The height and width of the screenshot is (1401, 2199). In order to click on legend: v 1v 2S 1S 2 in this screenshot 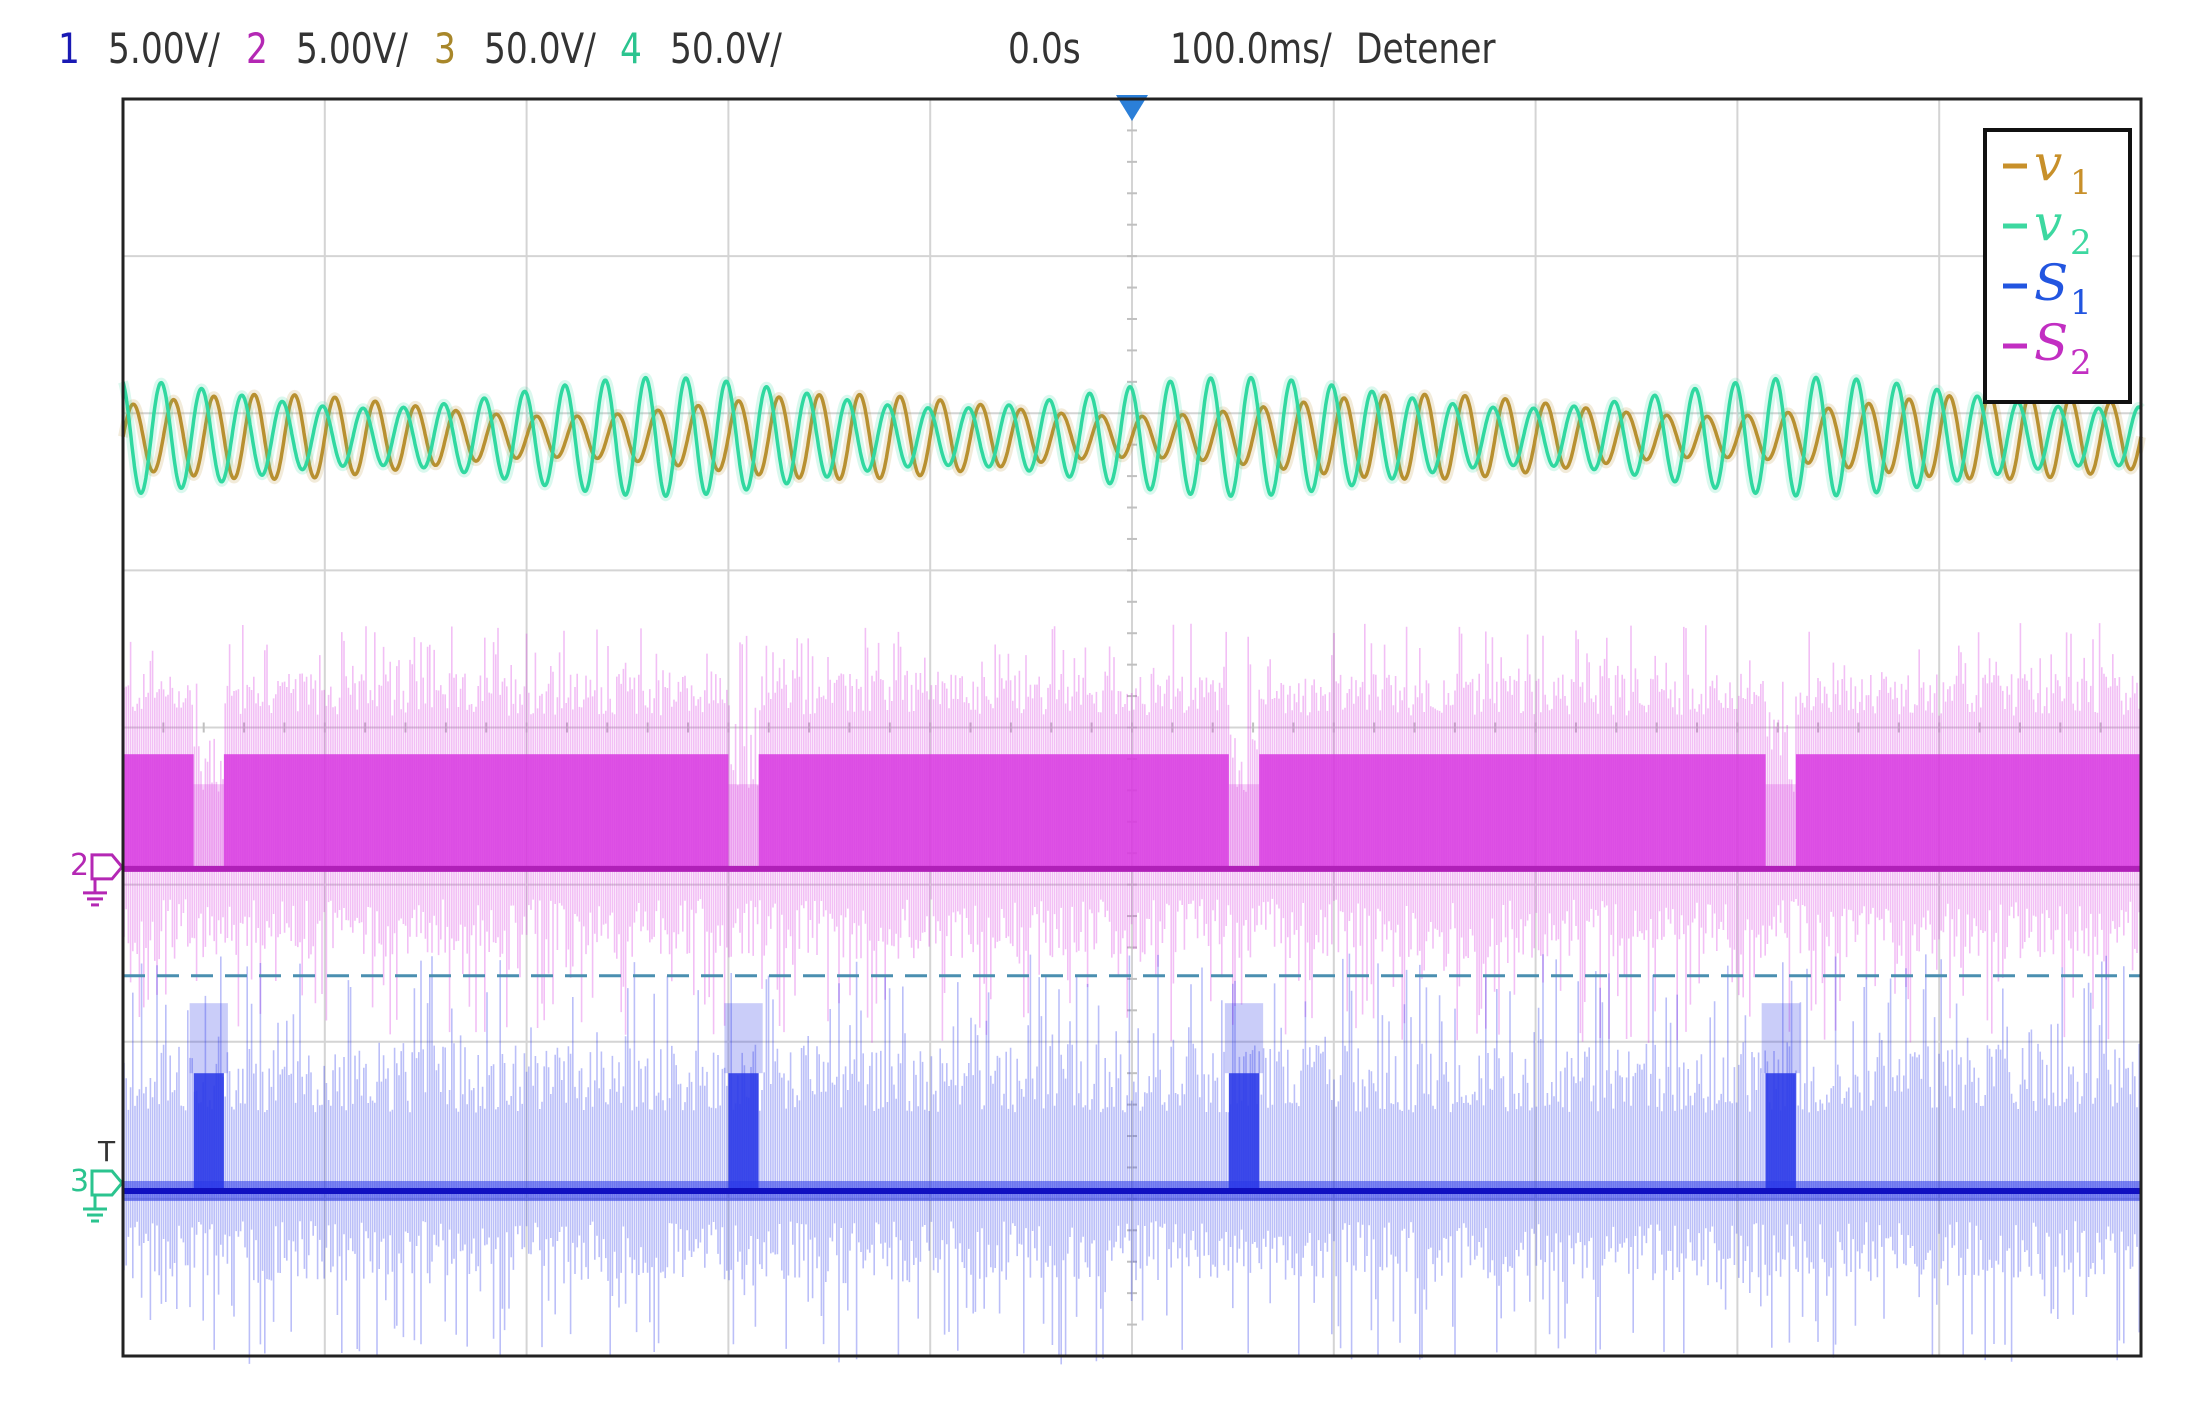, I will do `click(2057, 266)`.